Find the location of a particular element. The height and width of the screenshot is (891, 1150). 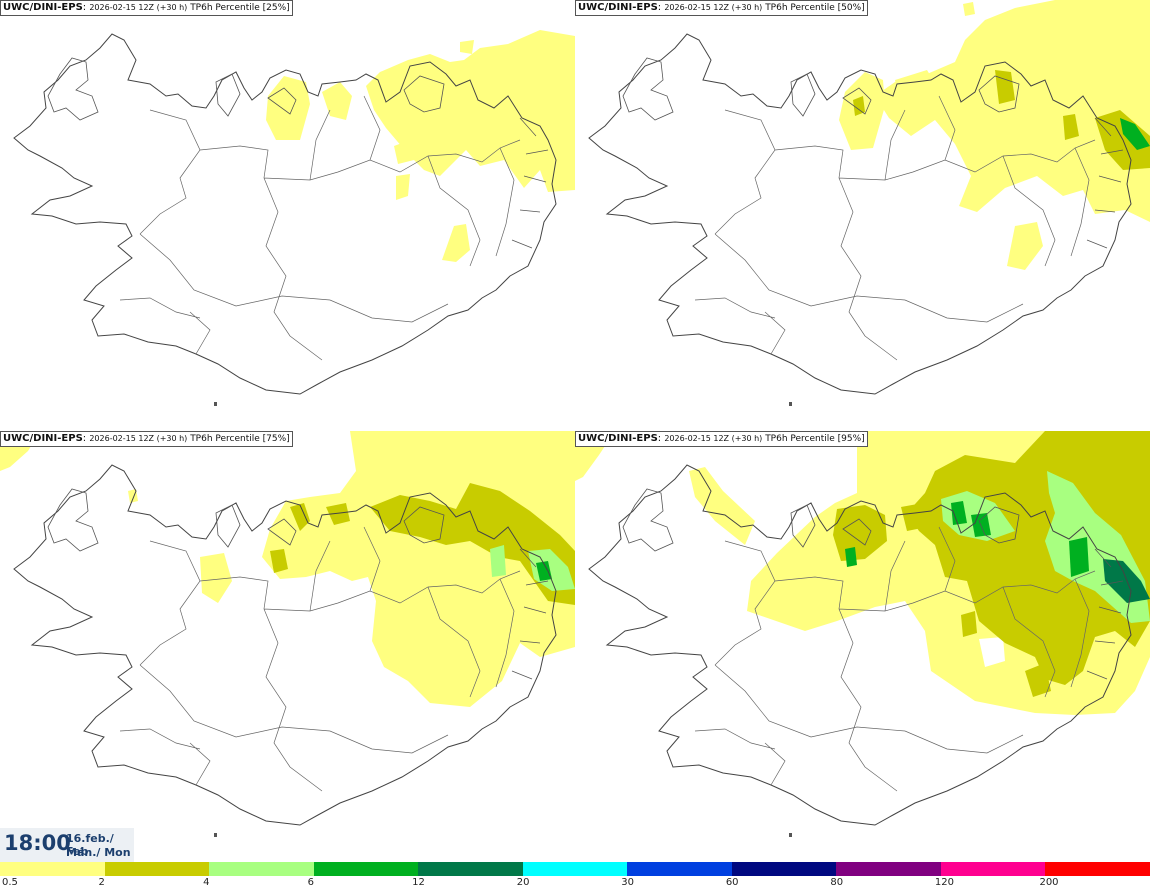

variable-name: TP6h Percentile [25%] is located at coordinates (240, 8).